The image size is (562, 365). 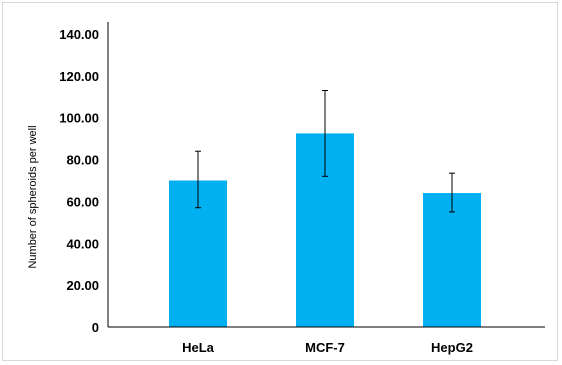 What do you see at coordinates (79, 181) in the screenshot?
I see `y-axis-ticks: 0 20.00 40.00 60.00 80.00 100.00 120.00 140.00` at bounding box center [79, 181].